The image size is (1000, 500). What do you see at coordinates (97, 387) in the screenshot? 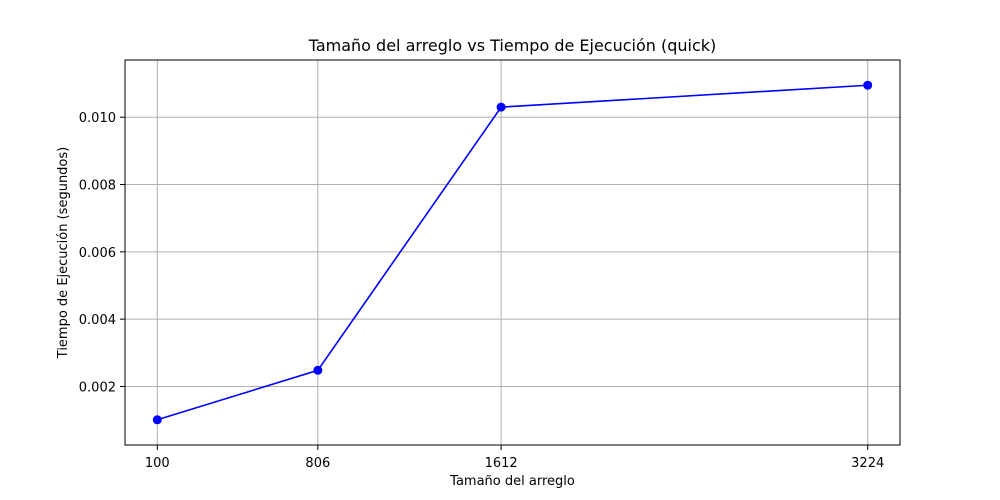
I see `y-tick-label: 0.002` at bounding box center [97, 387].